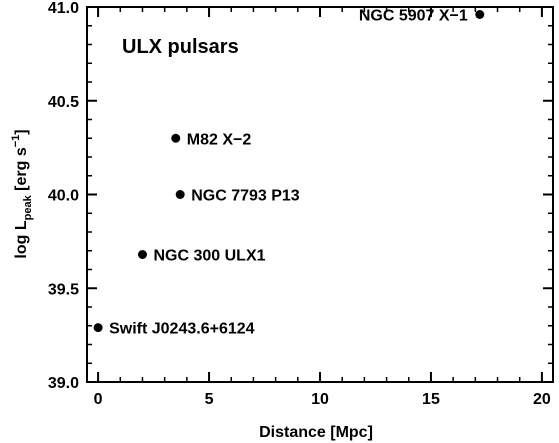 The height and width of the screenshot is (443, 559). I want to click on x-tick-label: 15, so click(431, 399).